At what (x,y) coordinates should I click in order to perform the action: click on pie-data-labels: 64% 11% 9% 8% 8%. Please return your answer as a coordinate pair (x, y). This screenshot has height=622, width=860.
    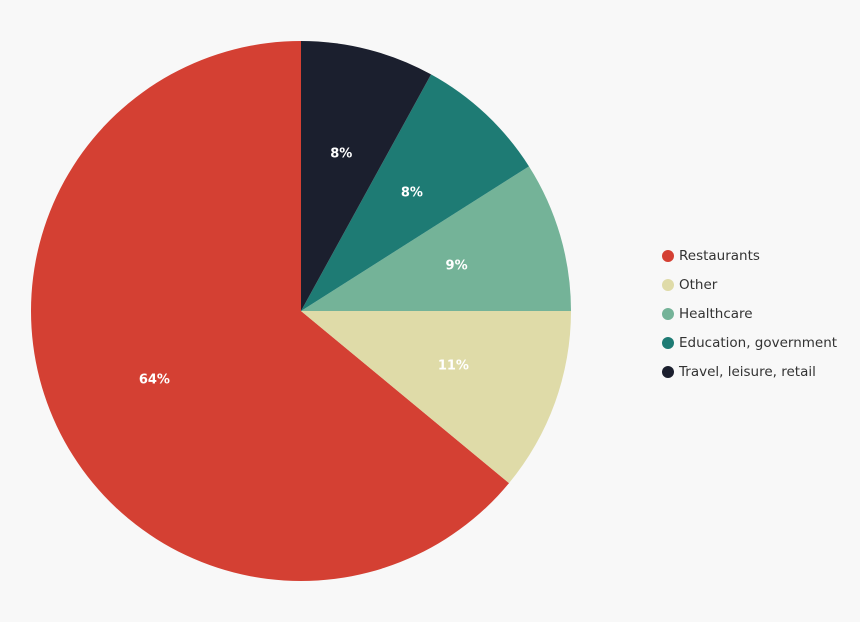
    Looking at the image, I should click on (304, 267).